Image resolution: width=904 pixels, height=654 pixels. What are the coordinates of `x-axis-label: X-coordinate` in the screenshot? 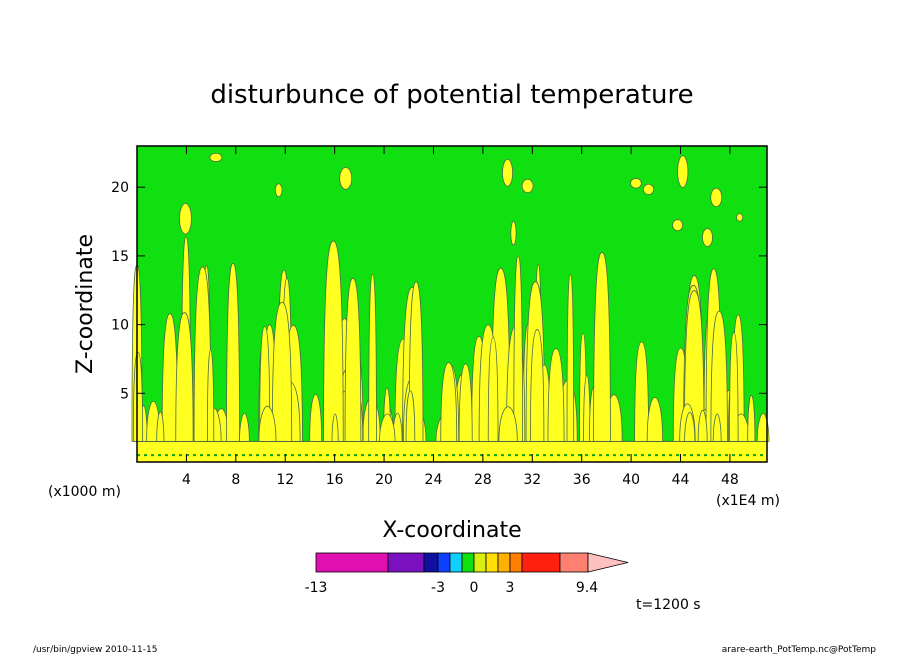 It's located at (451, 530).